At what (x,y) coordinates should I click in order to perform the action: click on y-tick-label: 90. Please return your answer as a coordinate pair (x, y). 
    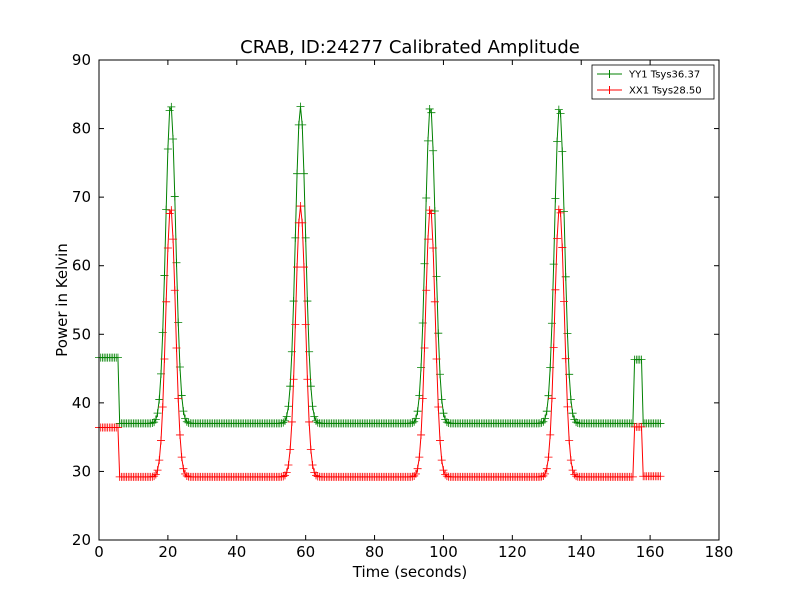
    Looking at the image, I should click on (81, 60).